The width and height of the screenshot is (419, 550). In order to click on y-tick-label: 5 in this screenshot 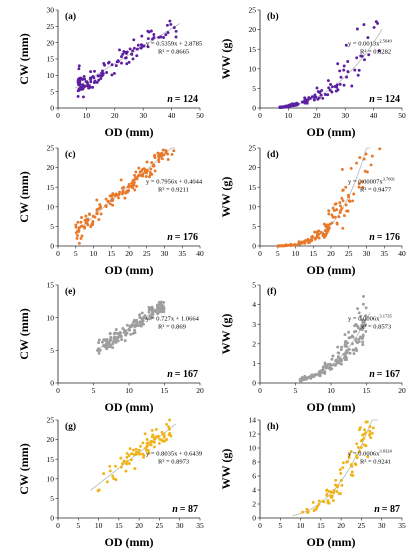, I will do `click(52, 350)`.